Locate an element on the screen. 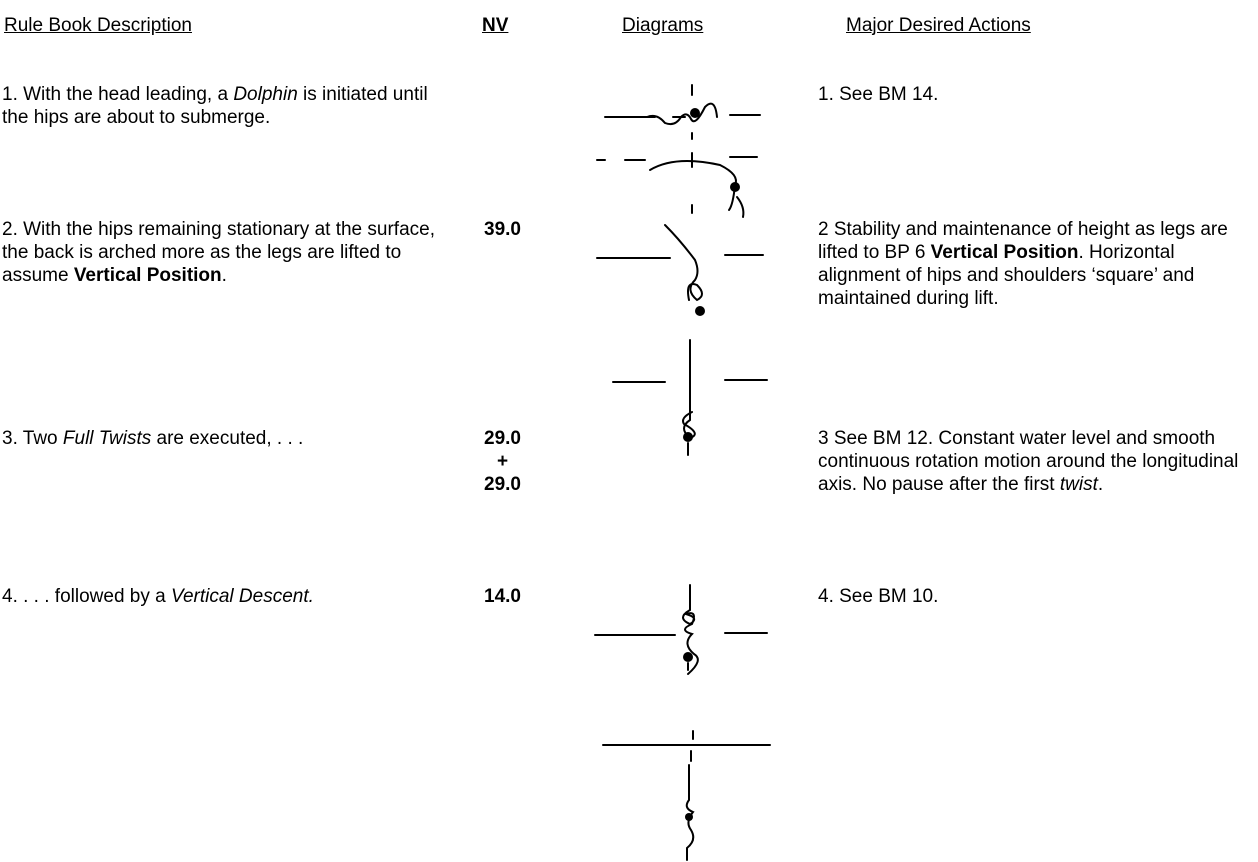  description: 3. Two Full Twists are executed, . . . is located at coordinates (222, 438).